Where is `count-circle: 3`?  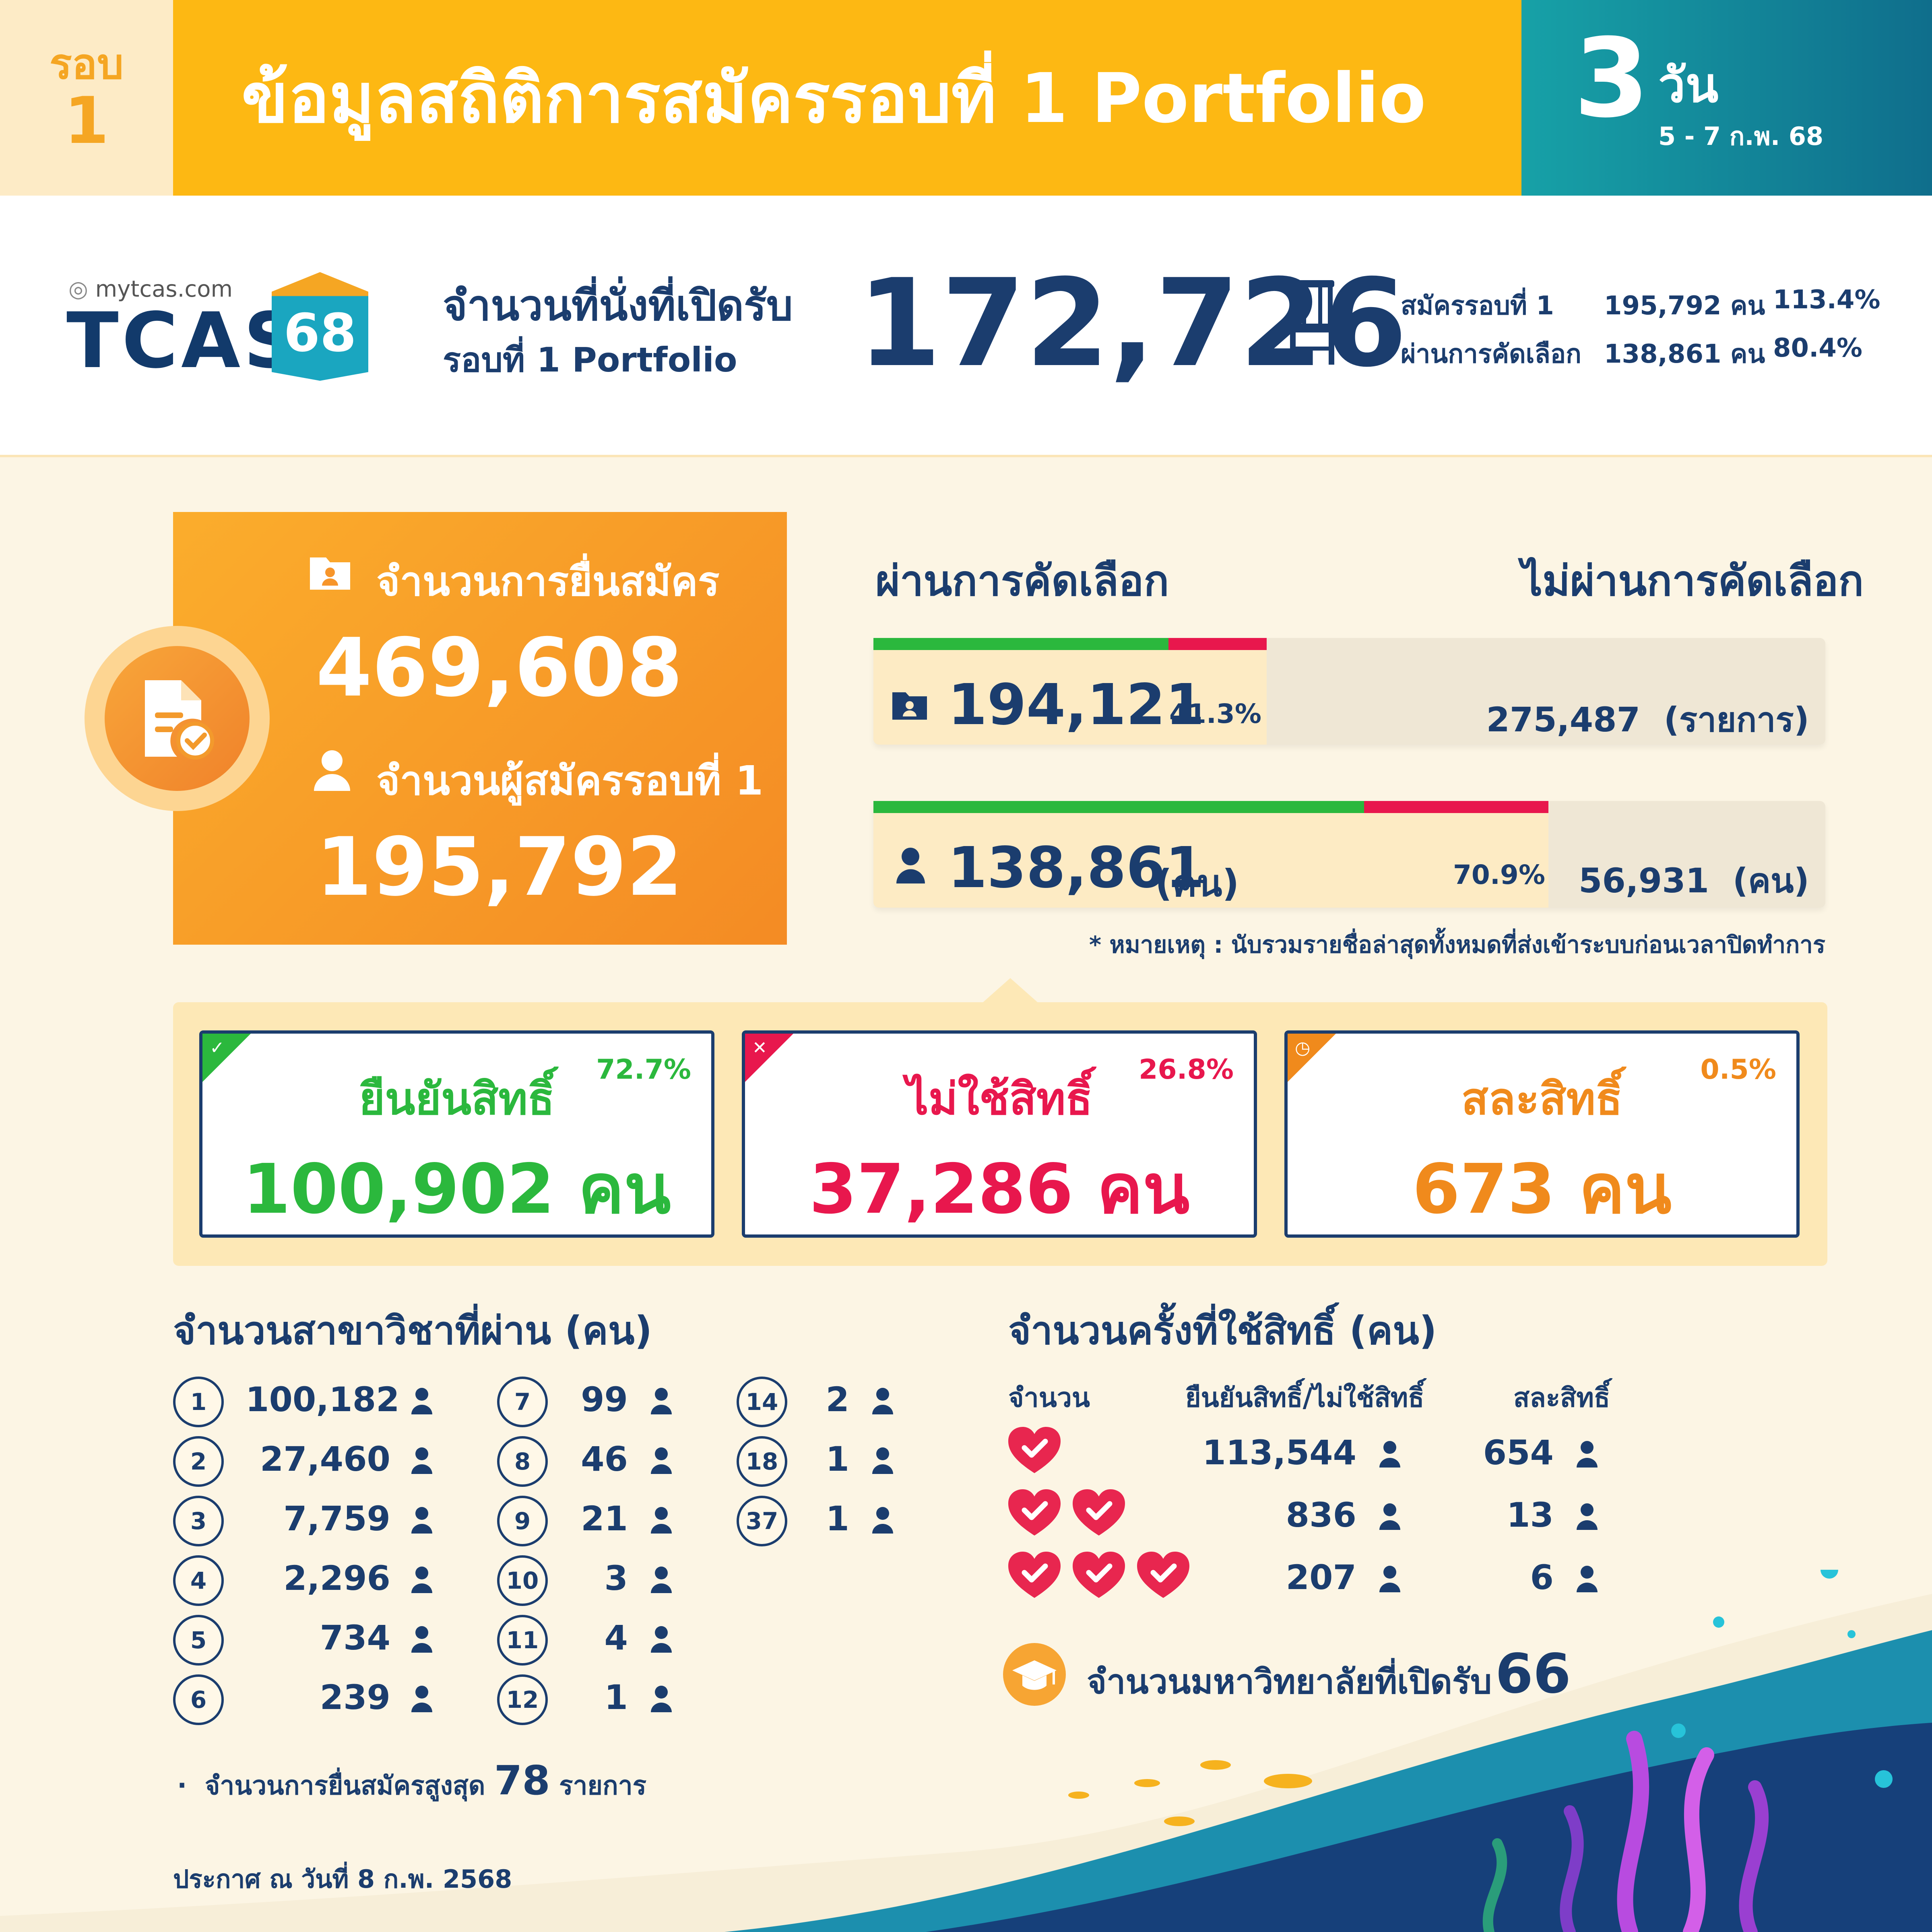
count-circle: 3 is located at coordinates (198, 1521).